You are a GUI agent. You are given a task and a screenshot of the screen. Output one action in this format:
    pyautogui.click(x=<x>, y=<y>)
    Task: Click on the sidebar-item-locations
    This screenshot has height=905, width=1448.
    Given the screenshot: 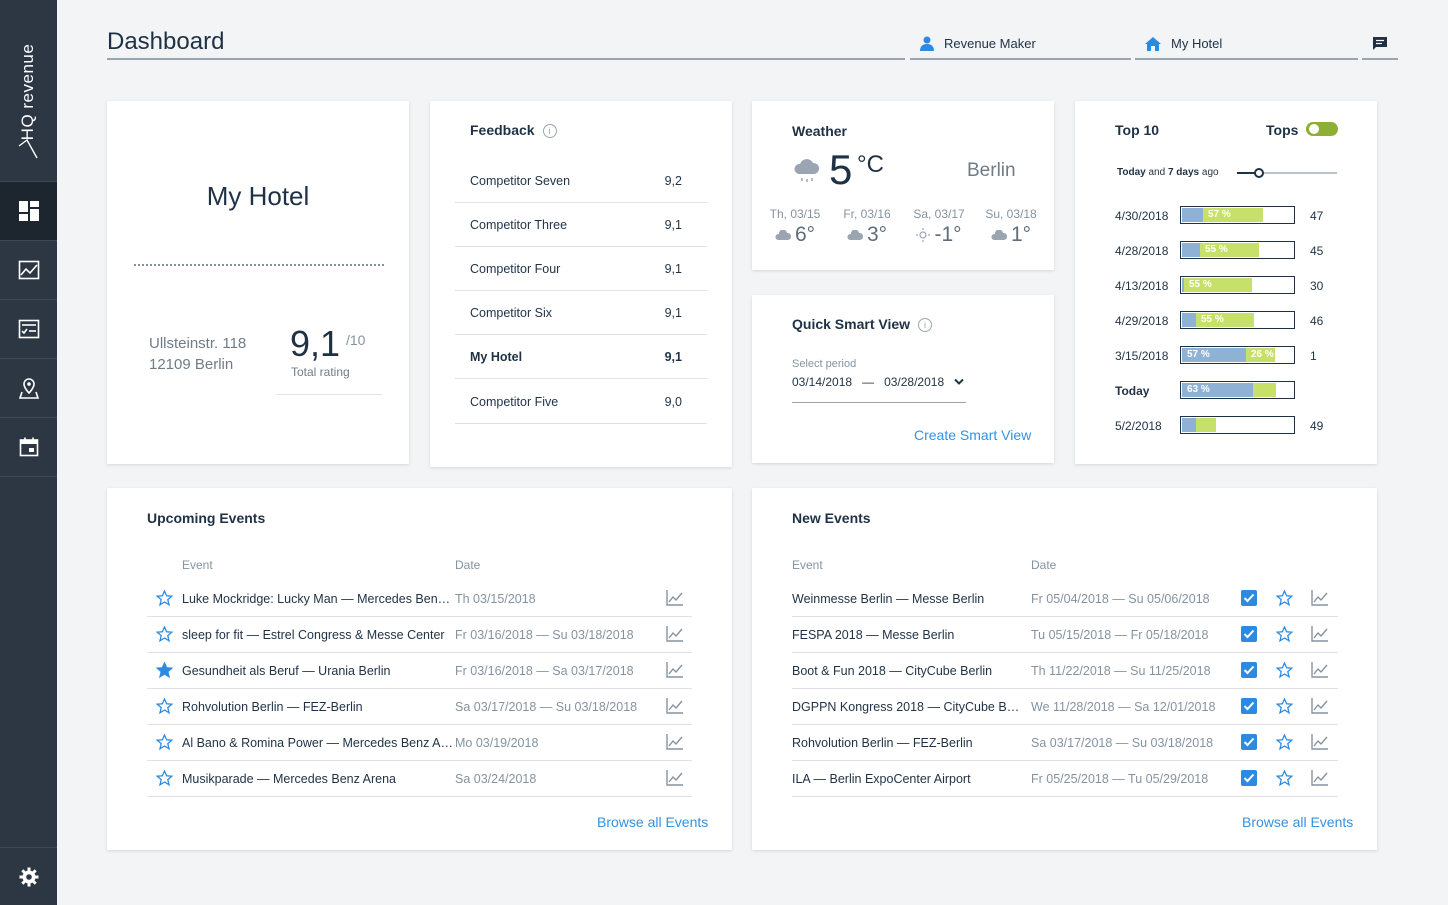 What is the action you would take?
    pyautogui.click(x=28, y=388)
    